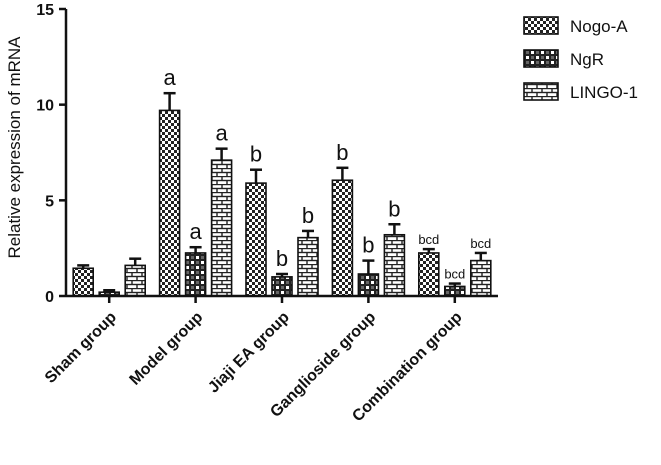 Image resolution: width=661 pixels, height=465 pixels. I want to click on legend: Nogo-A NgR LINGO-1, so click(580, 59).